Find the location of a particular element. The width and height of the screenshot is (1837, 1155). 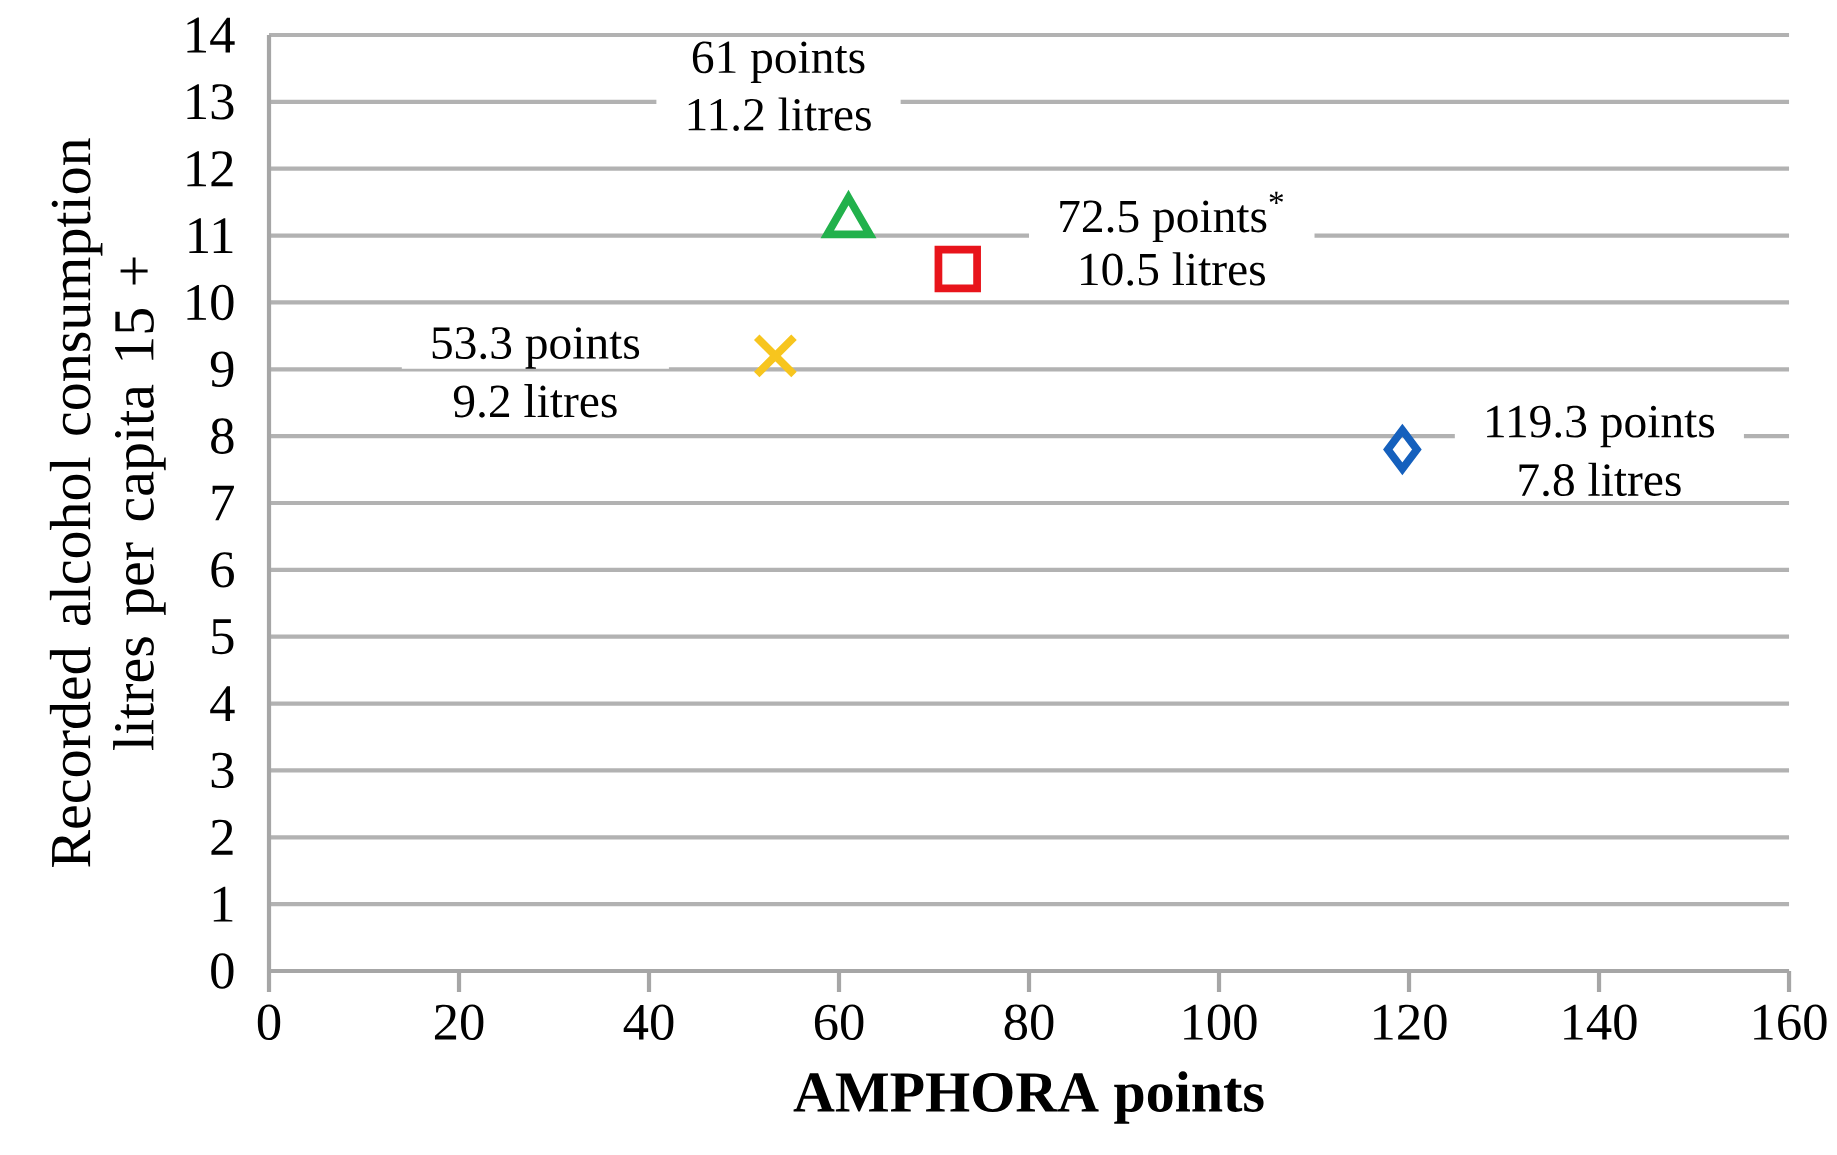

y-tick-label: 8 is located at coordinates (222, 436).